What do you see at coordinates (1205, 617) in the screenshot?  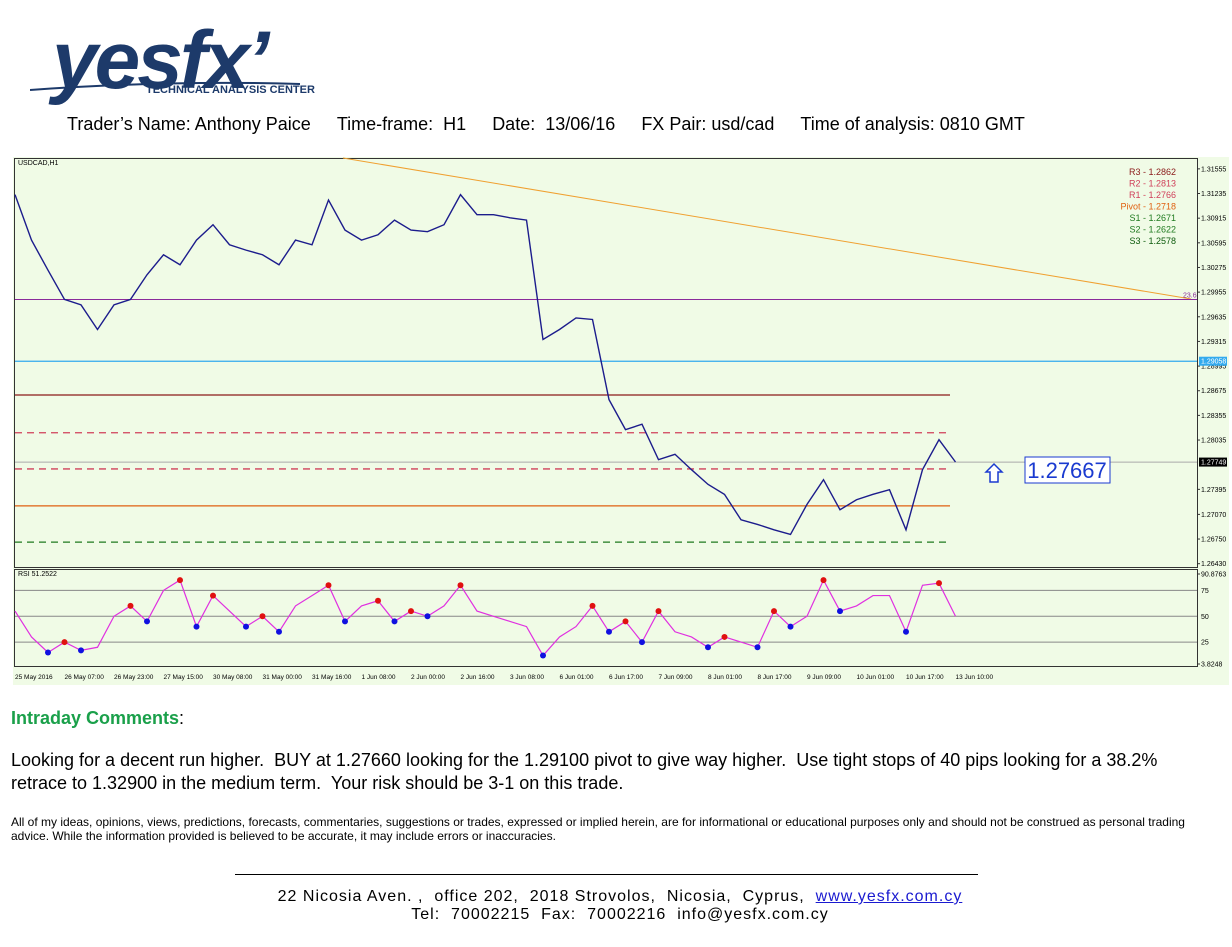 I see `rsi-tick-label: 50` at bounding box center [1205, 617].